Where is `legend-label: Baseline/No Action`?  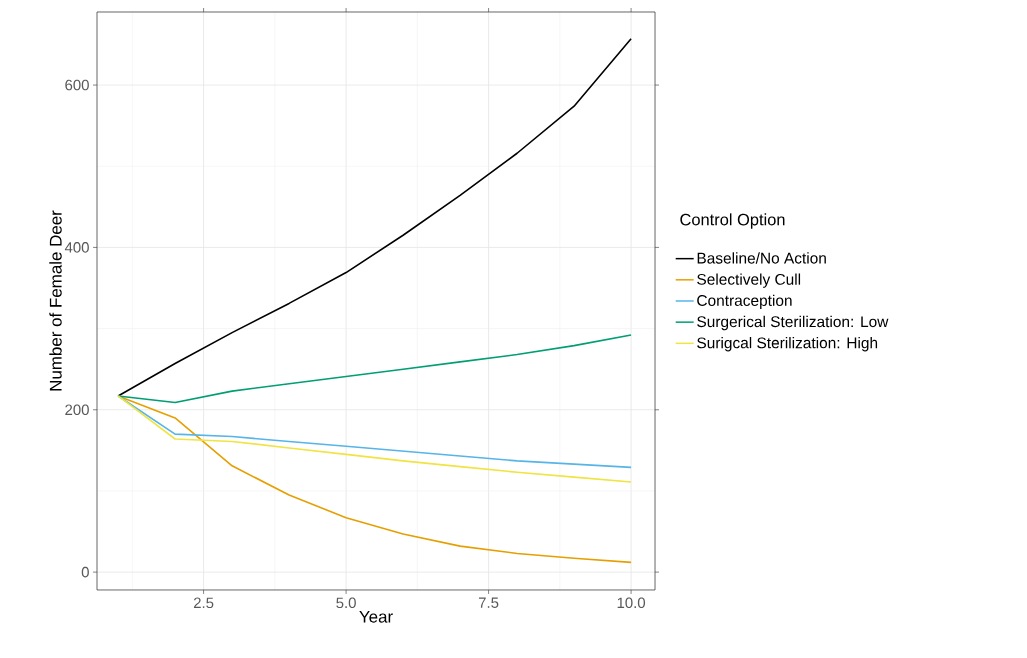 legend-label: Baseline/No Action is located at coordinates (761, 258).